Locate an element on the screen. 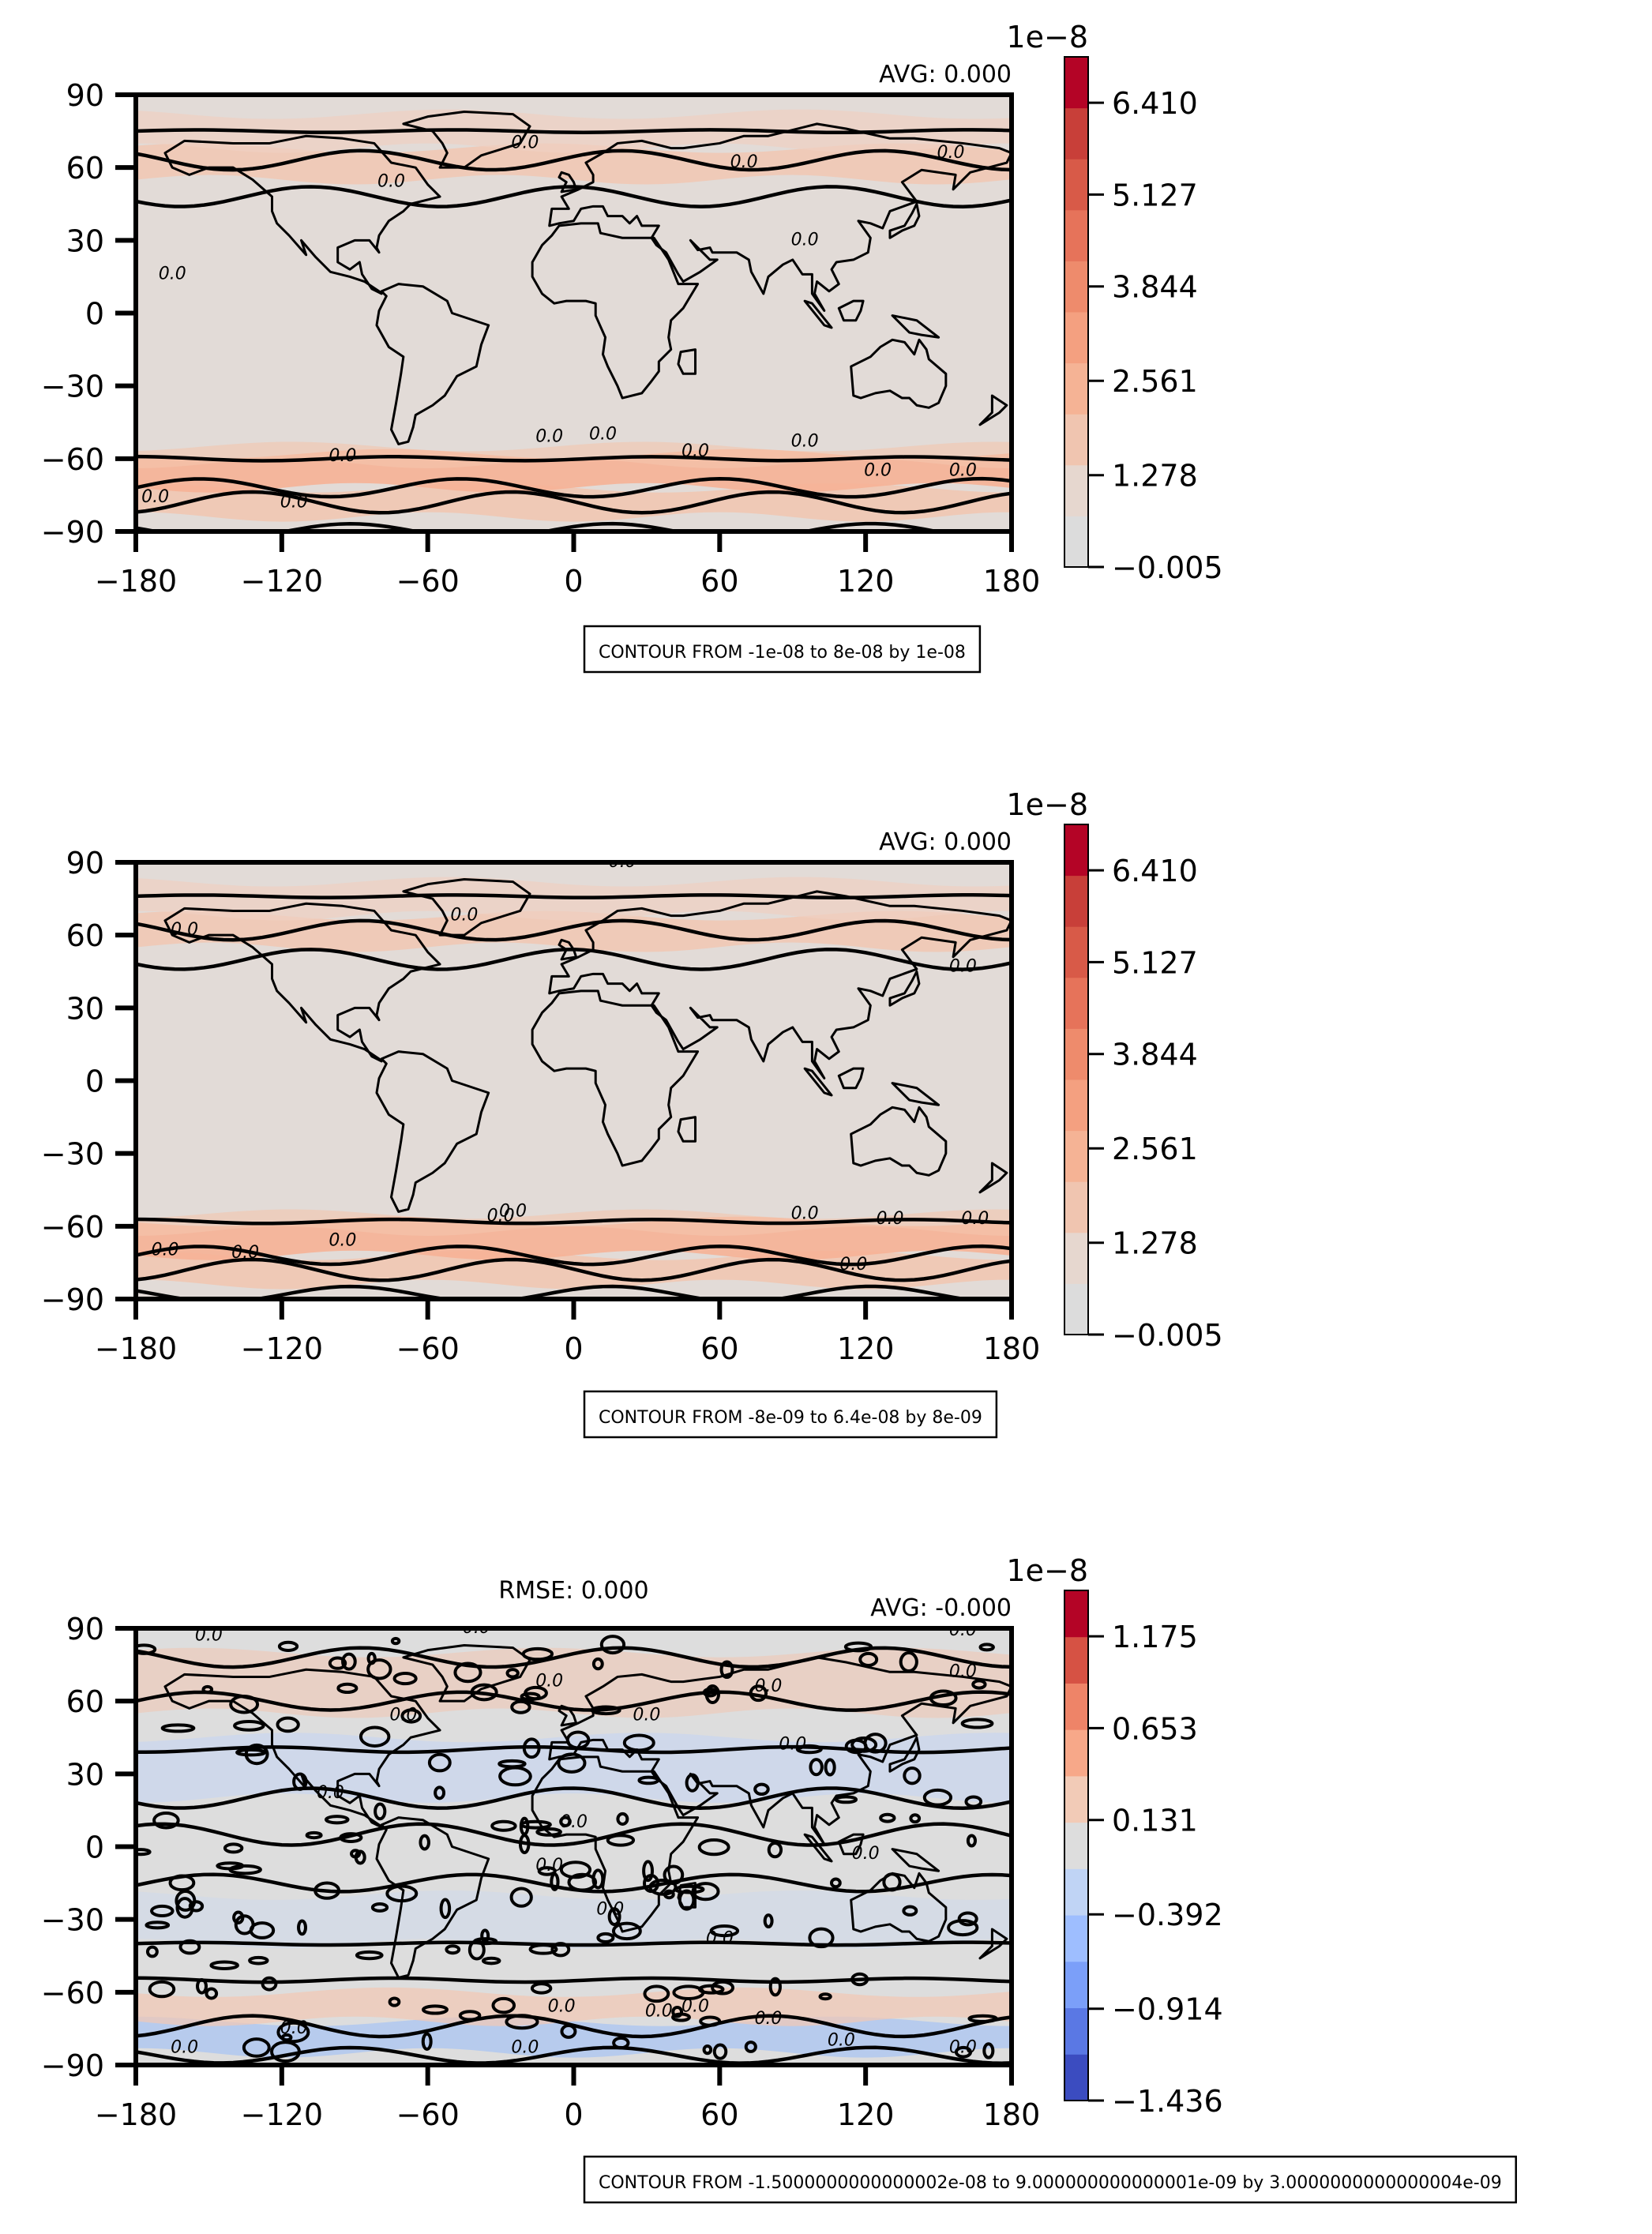  contour-range-box is located at coordinates (1050, 2180).